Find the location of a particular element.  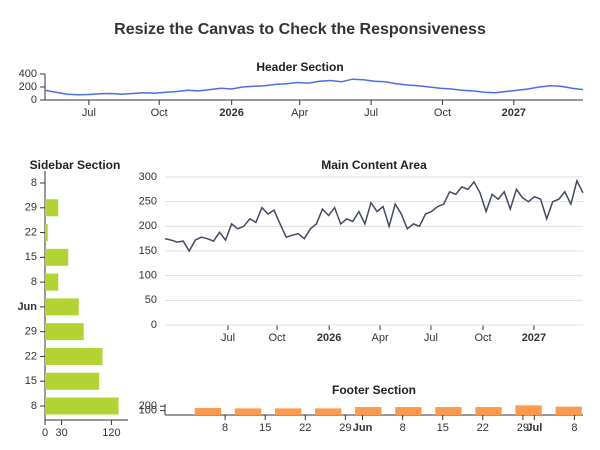

chart-title: Sidebar Section is located at coordinates (75, 165).